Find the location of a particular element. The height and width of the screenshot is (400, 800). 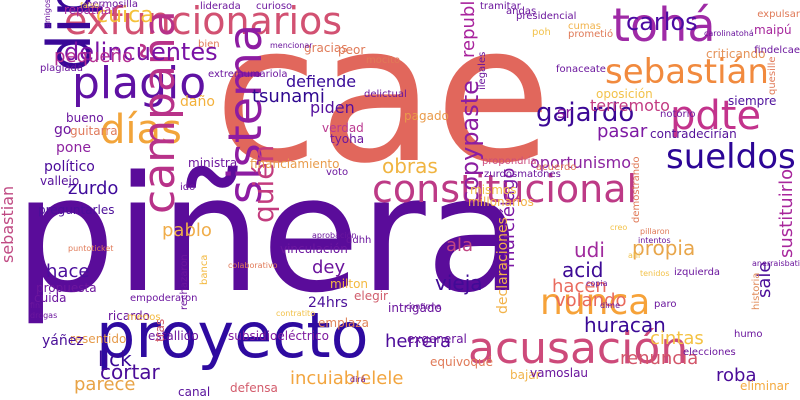

cloud-word: volando is located at coordinates (591, 300).